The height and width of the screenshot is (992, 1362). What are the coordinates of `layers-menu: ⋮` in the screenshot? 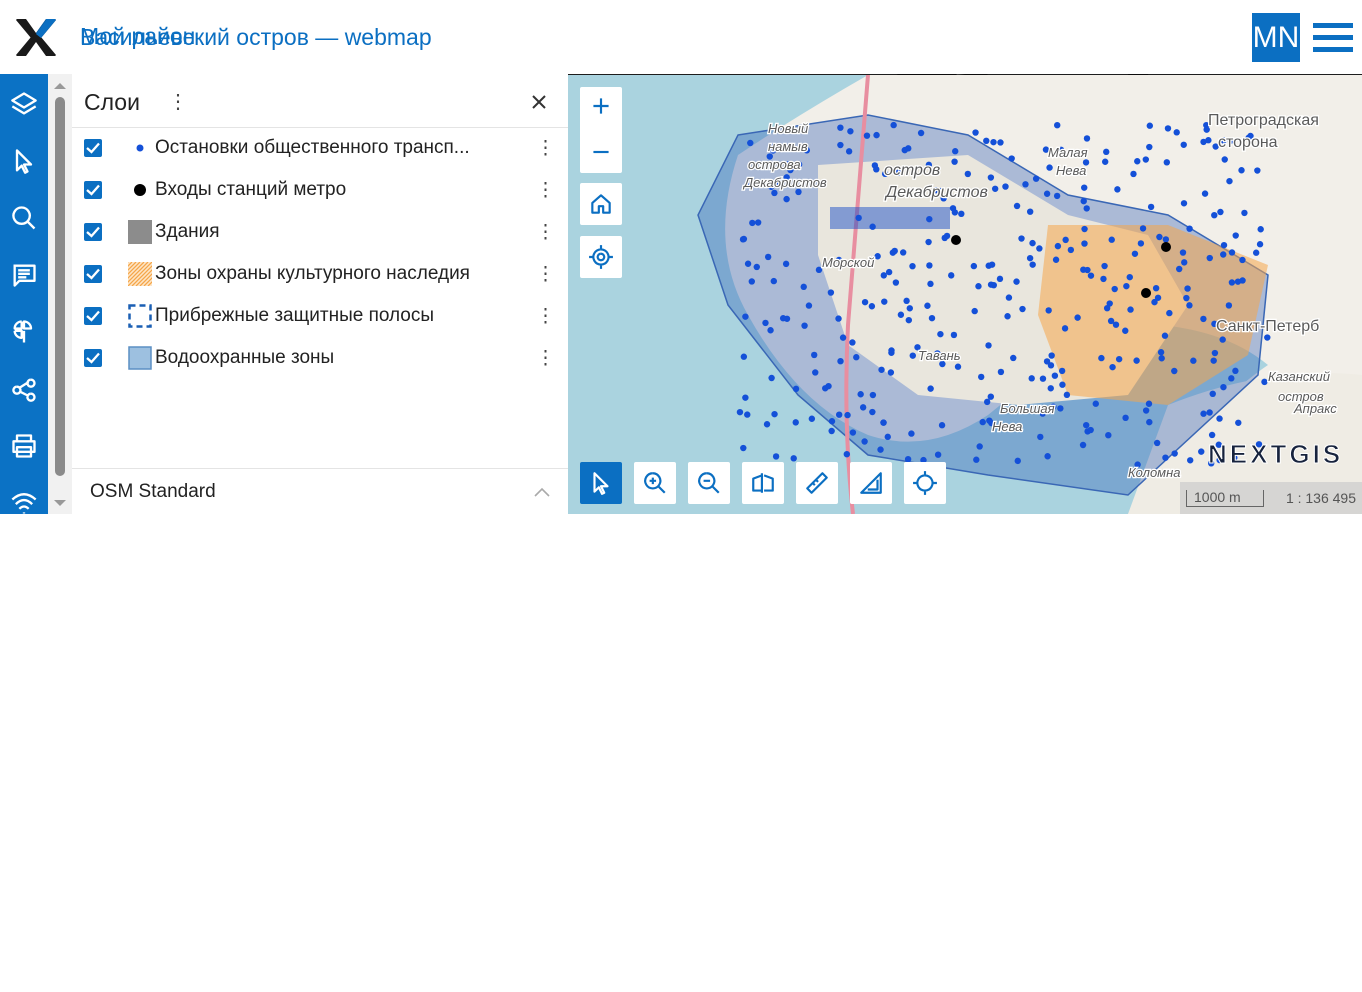 It's located at (178, 102).